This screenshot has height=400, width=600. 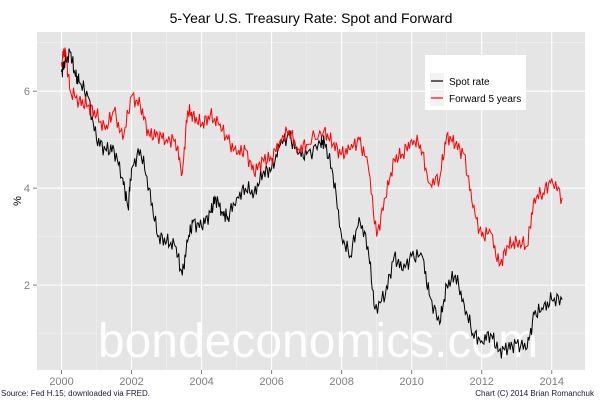 What do you see at coordinates (18, 201) in the screenshot?
I see `y-axis-label: %` at bounding box center [18, 201].